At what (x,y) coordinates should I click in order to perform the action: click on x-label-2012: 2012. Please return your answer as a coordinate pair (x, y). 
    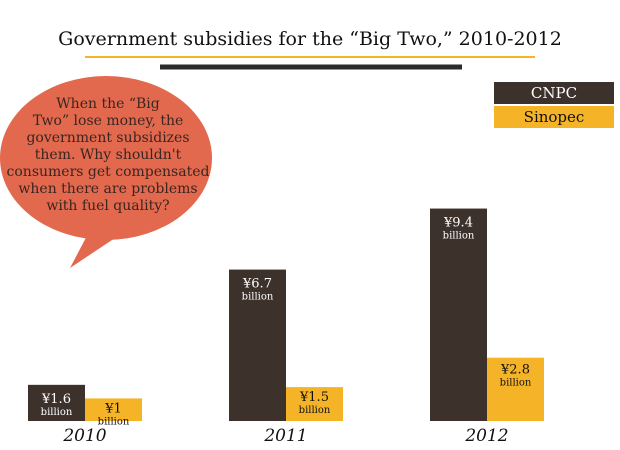
    Looking at the image, I should click on (486, 436).